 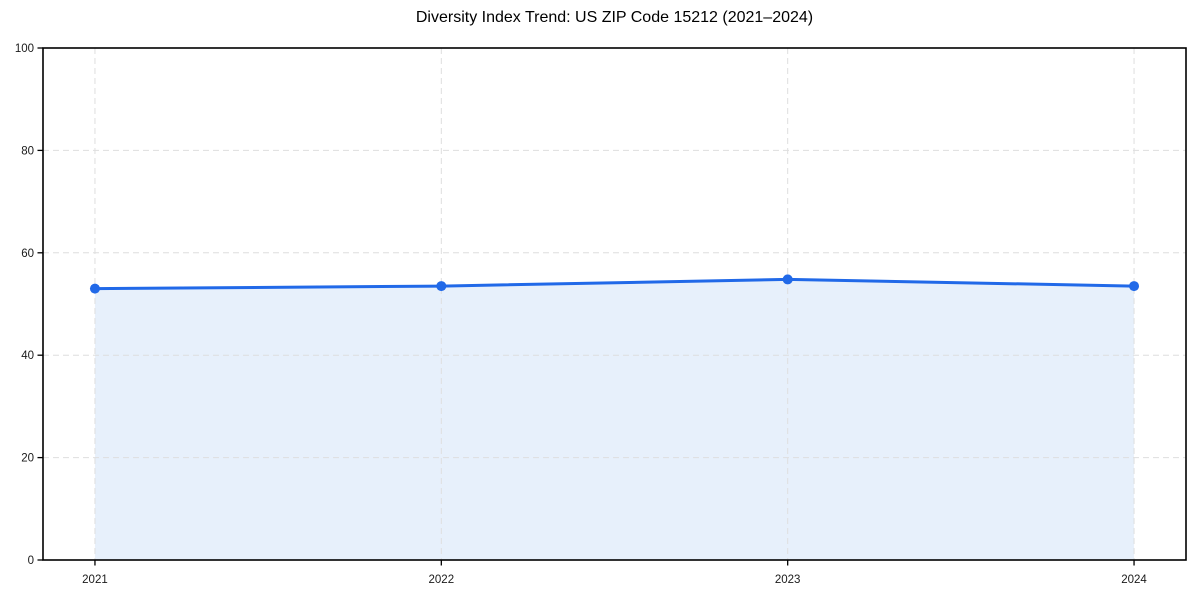 I want to click on data-point-2024, so click(x=1134, y=286).